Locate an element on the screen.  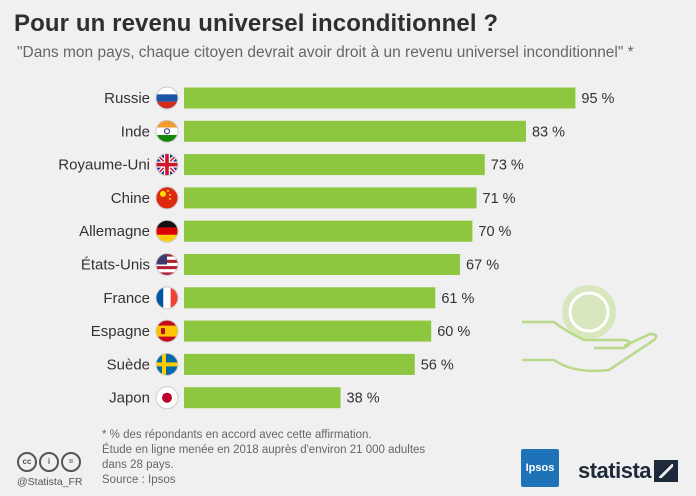
category-label: Espagne is located at coordinates (120, 331).